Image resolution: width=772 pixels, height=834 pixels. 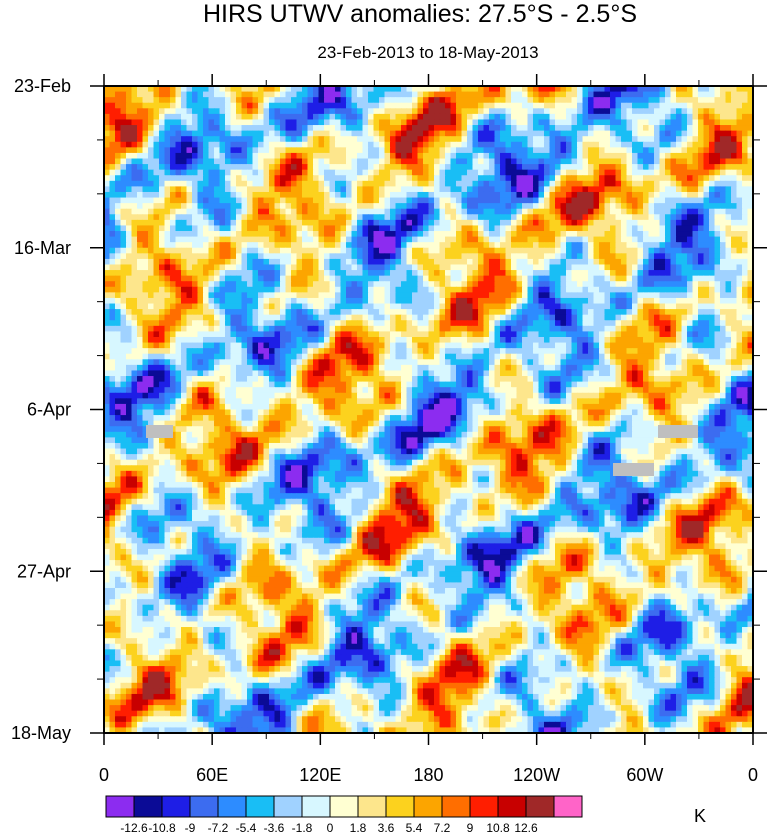 I want to click on colorbar-level-label: 7.2, so click(x=442, y=827).